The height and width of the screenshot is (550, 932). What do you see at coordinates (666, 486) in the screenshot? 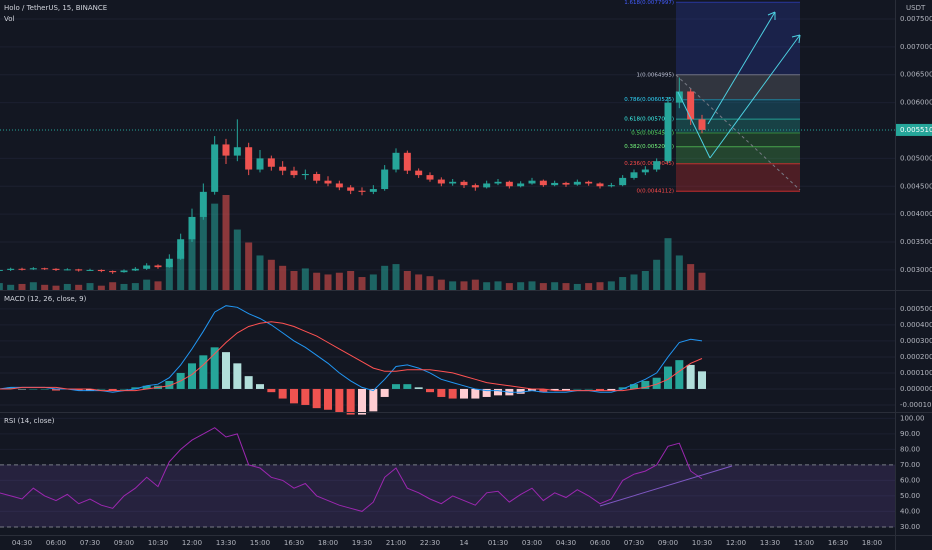
I see `rsi-trend-line` at bounding box center [666, 486].